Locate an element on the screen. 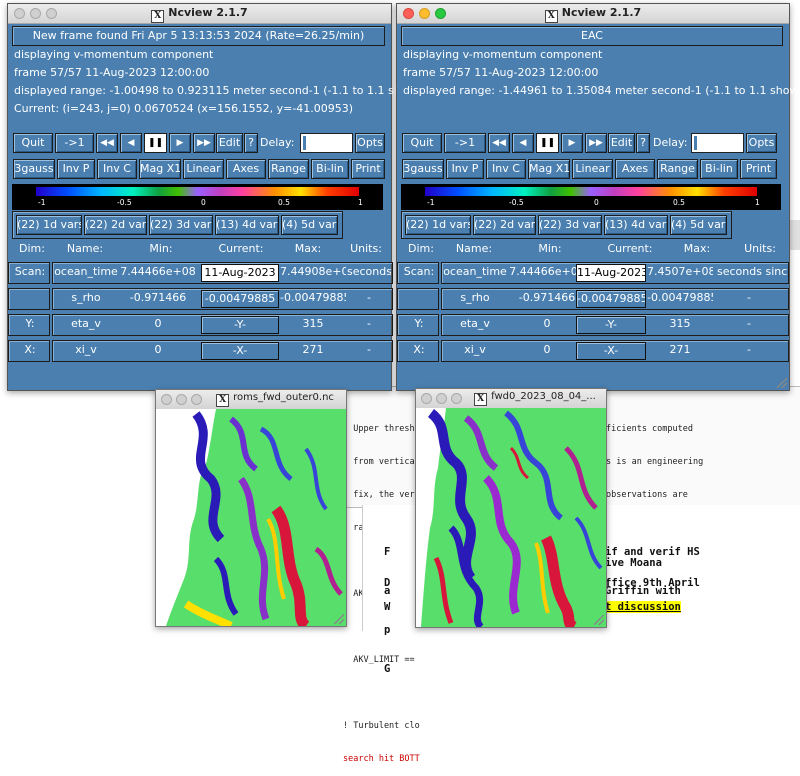 The height and width of the screenshot is (776, 800). colorbar-tick: 0.5 is located at coordinates (679, 202).